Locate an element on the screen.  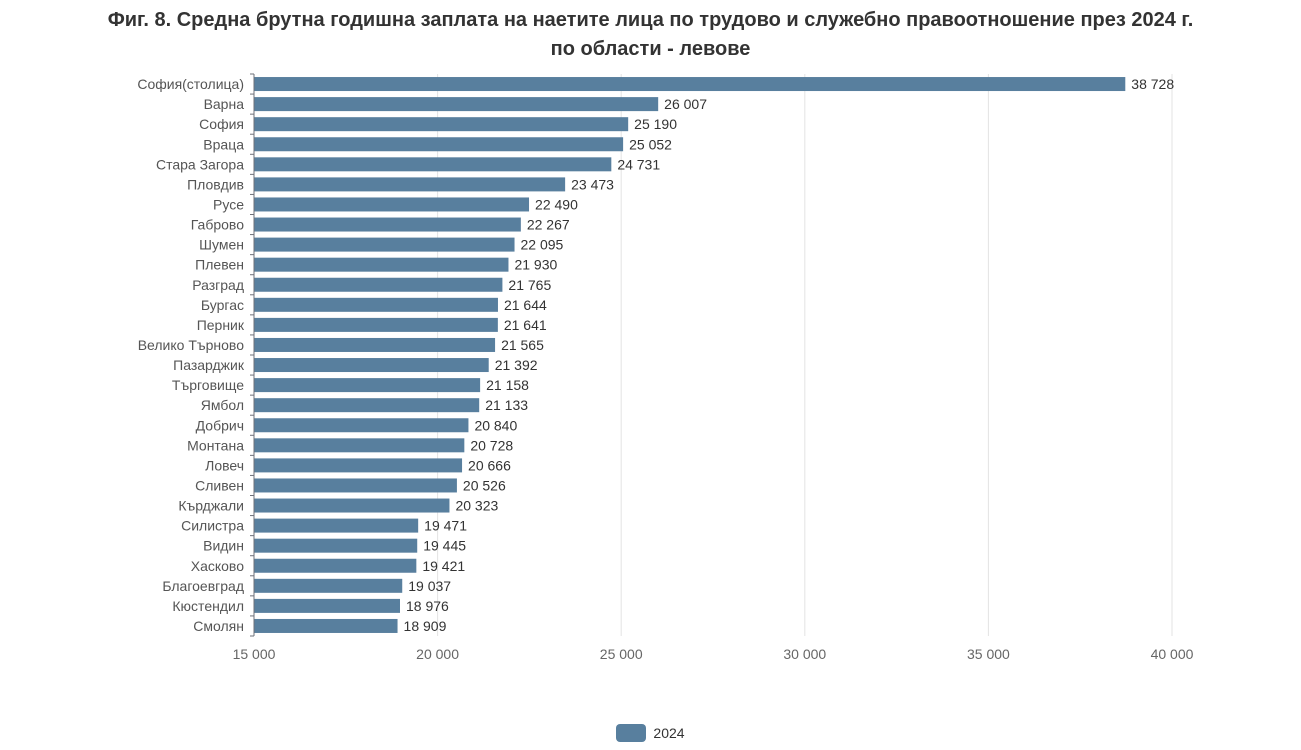
data-label: 19 037 is located at coordinates (429, 586).